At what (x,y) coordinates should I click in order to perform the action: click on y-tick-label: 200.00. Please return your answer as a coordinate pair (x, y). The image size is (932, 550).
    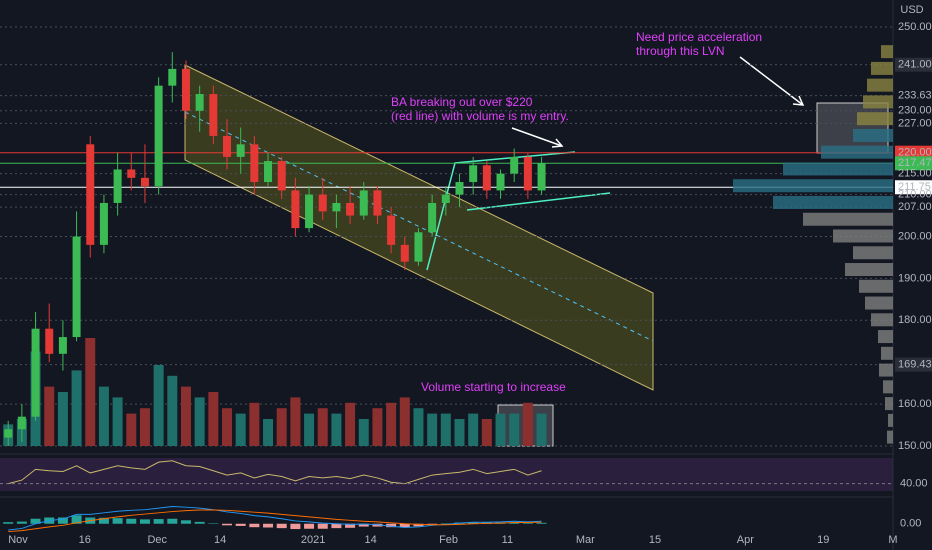
    Looking at the image, I should click on (915, 236).